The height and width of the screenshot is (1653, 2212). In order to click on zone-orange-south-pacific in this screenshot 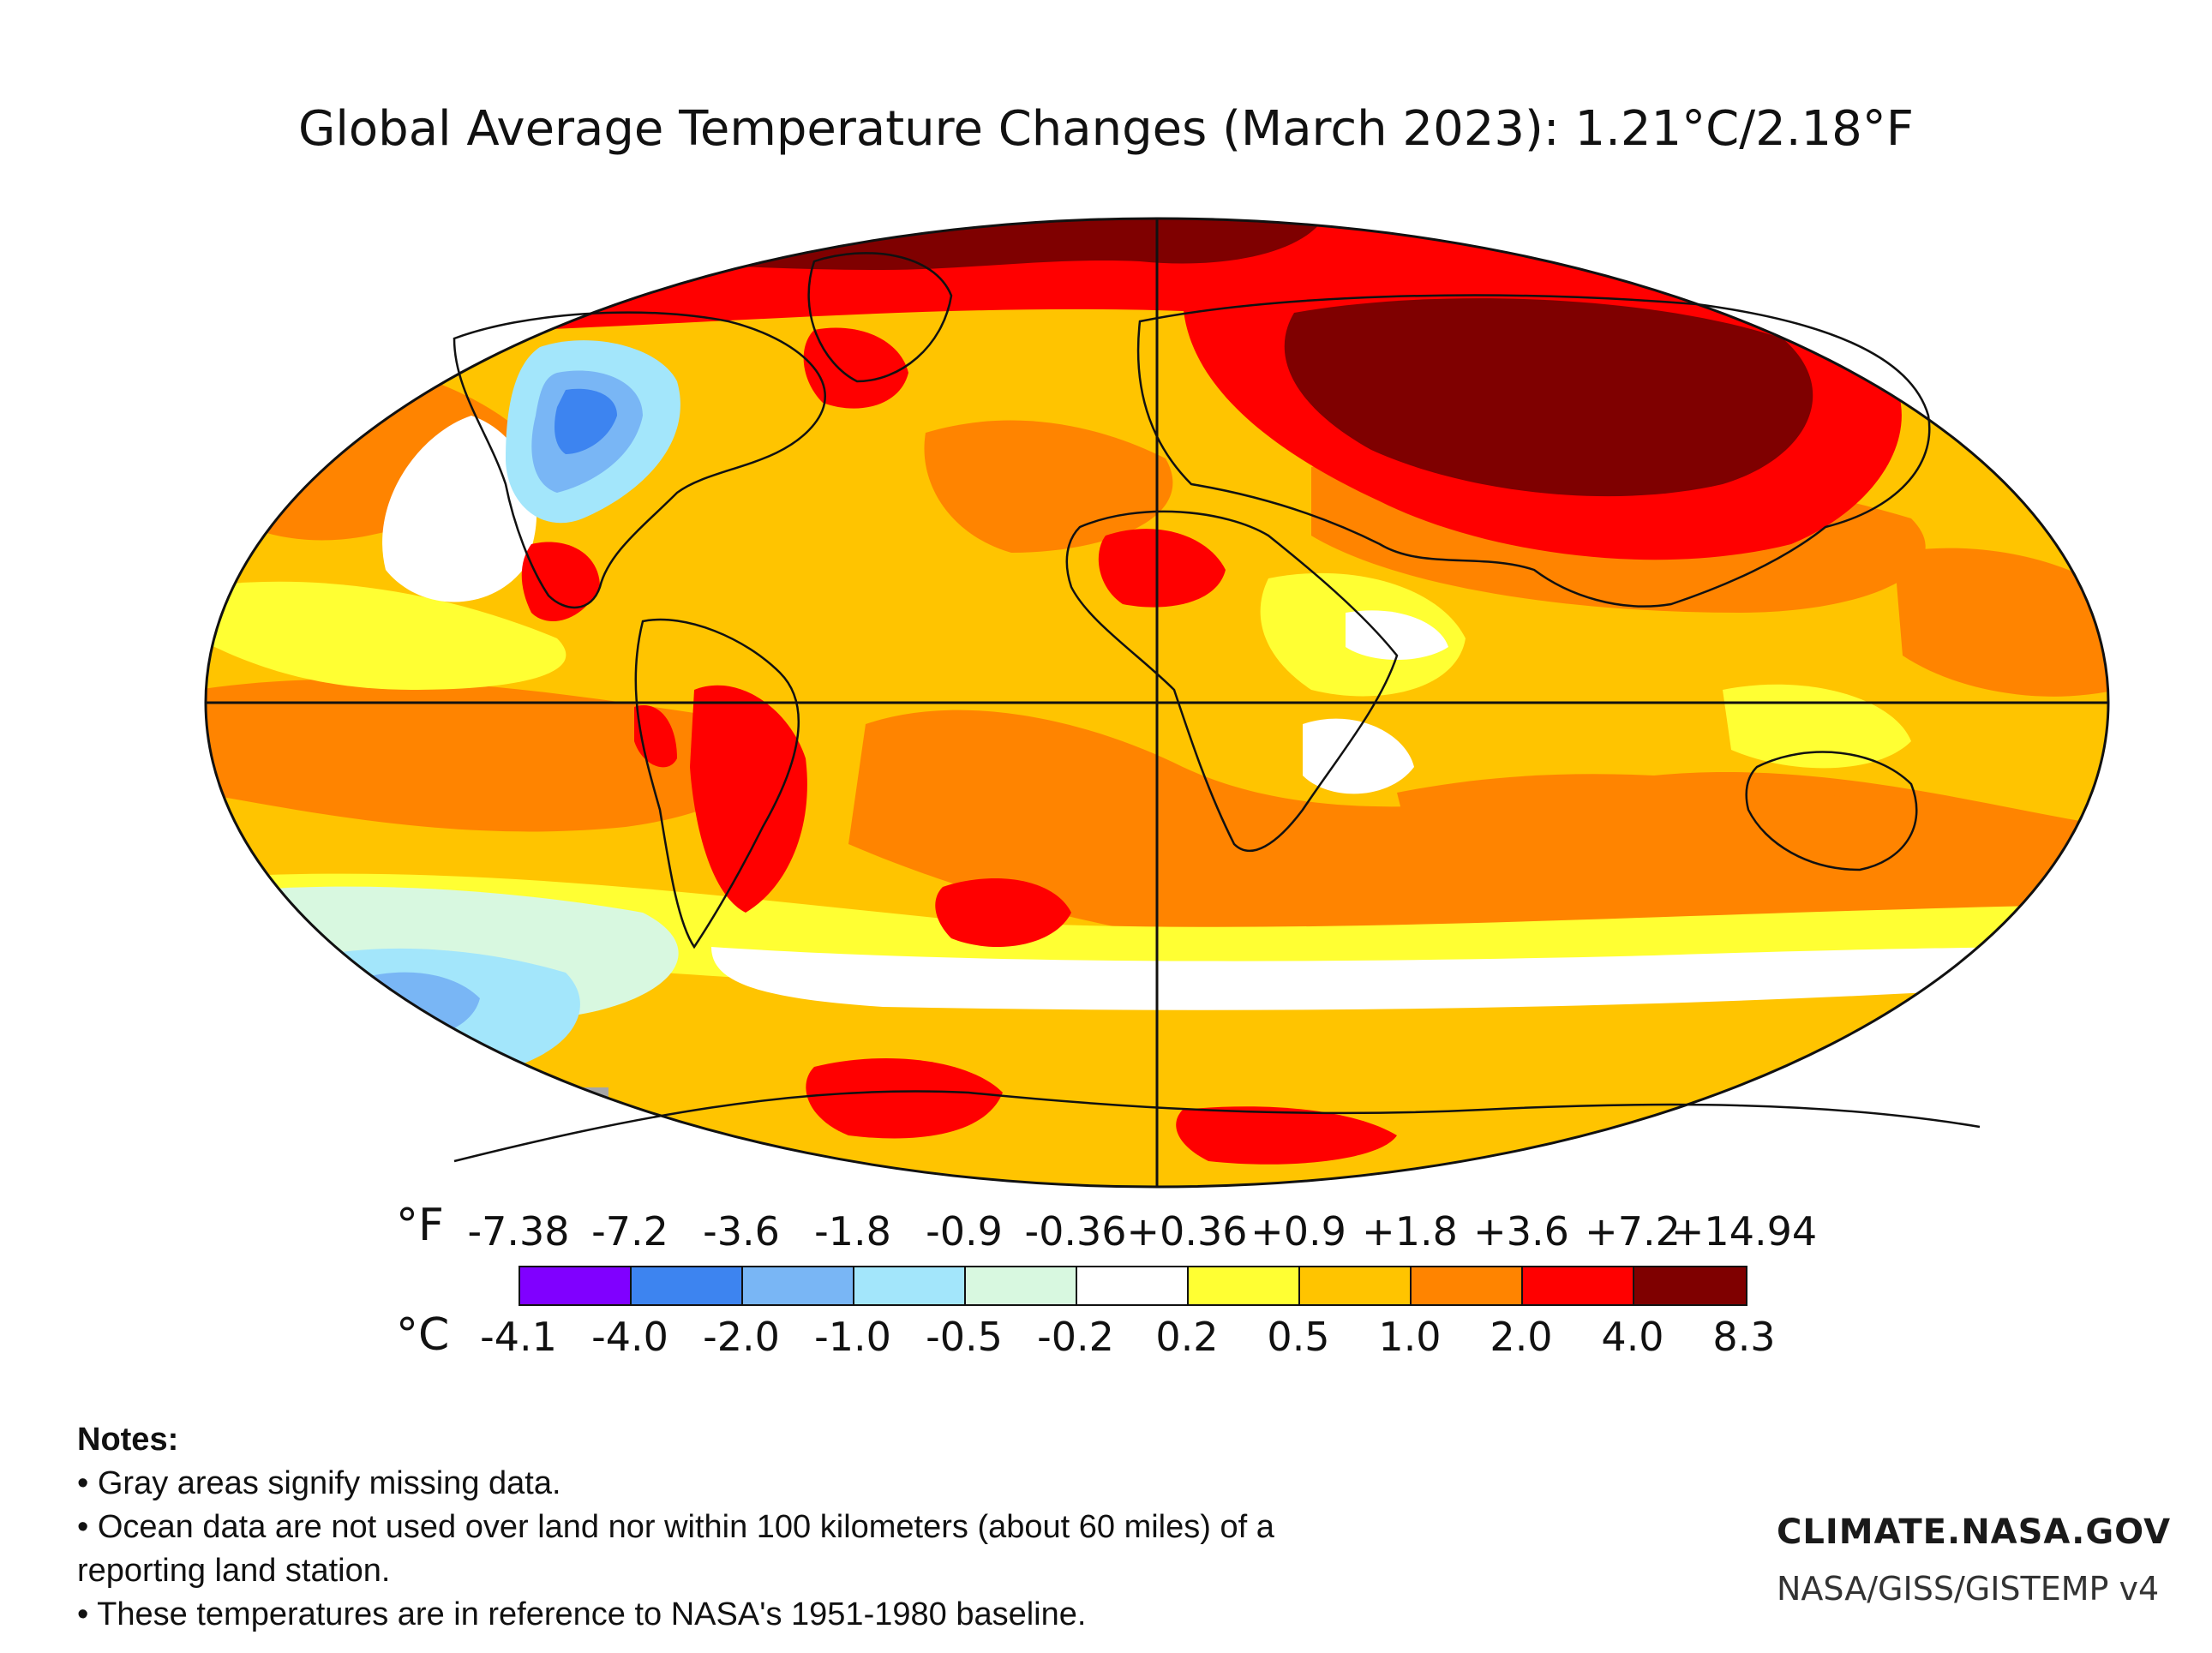, I will do `click(481, 755)`.